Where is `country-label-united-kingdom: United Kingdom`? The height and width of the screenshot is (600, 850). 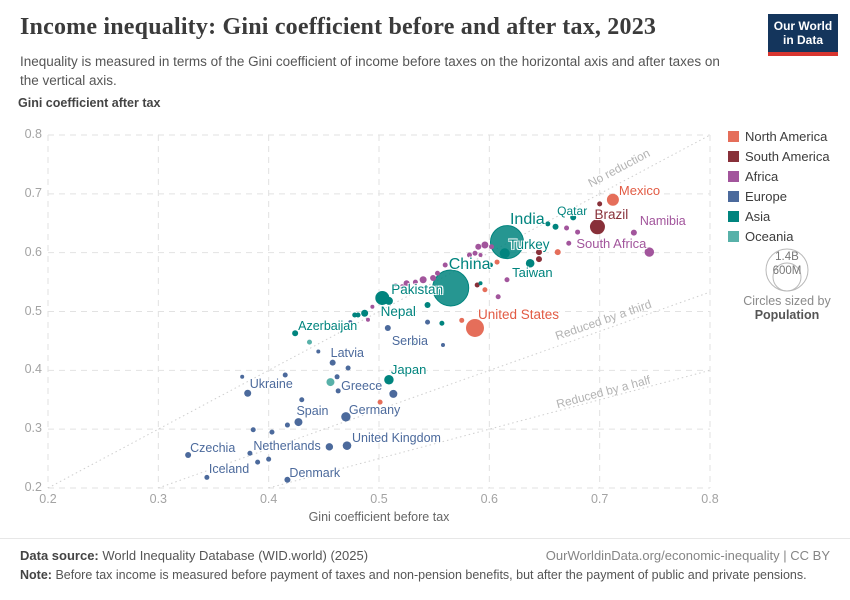 country-label-united-kingdom: United Kingdom is located at coordinates (396, 437).